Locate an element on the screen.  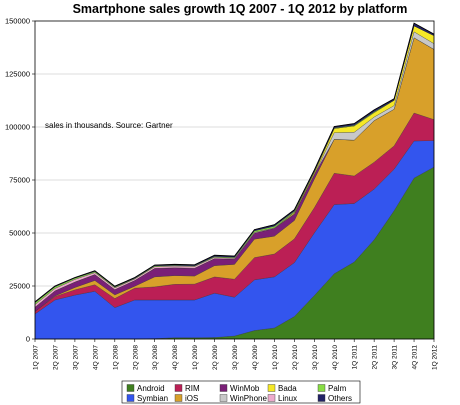
y-tick-label: 75000 is located at coordinates (19, 180).